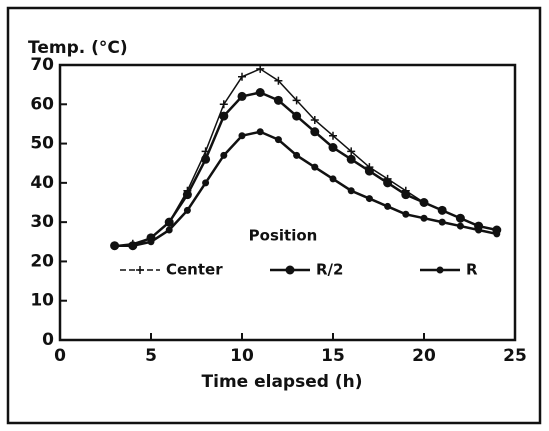  Describe the element at coordinates (424, 356) in the screenshot. I see `x-tick-label: 20` at that location.